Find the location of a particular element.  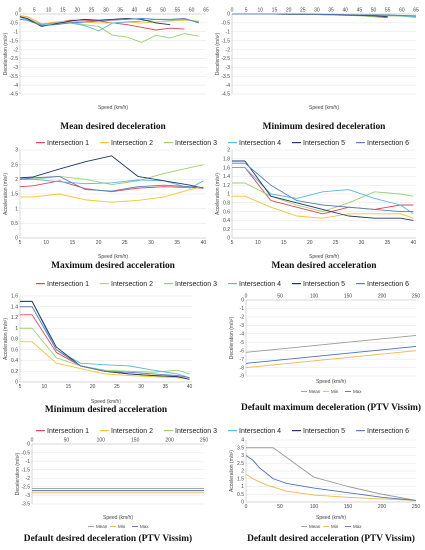

legend-label: Intersection 2 is located at coordinates (132, 143).